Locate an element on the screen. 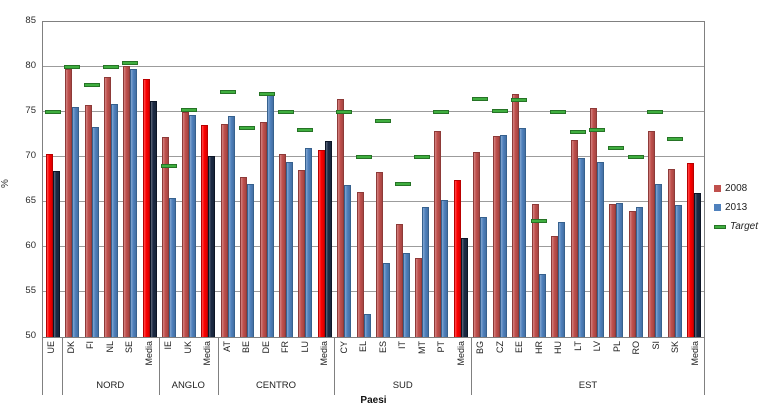  target-marker-DE is located at coordinates (266, 94).